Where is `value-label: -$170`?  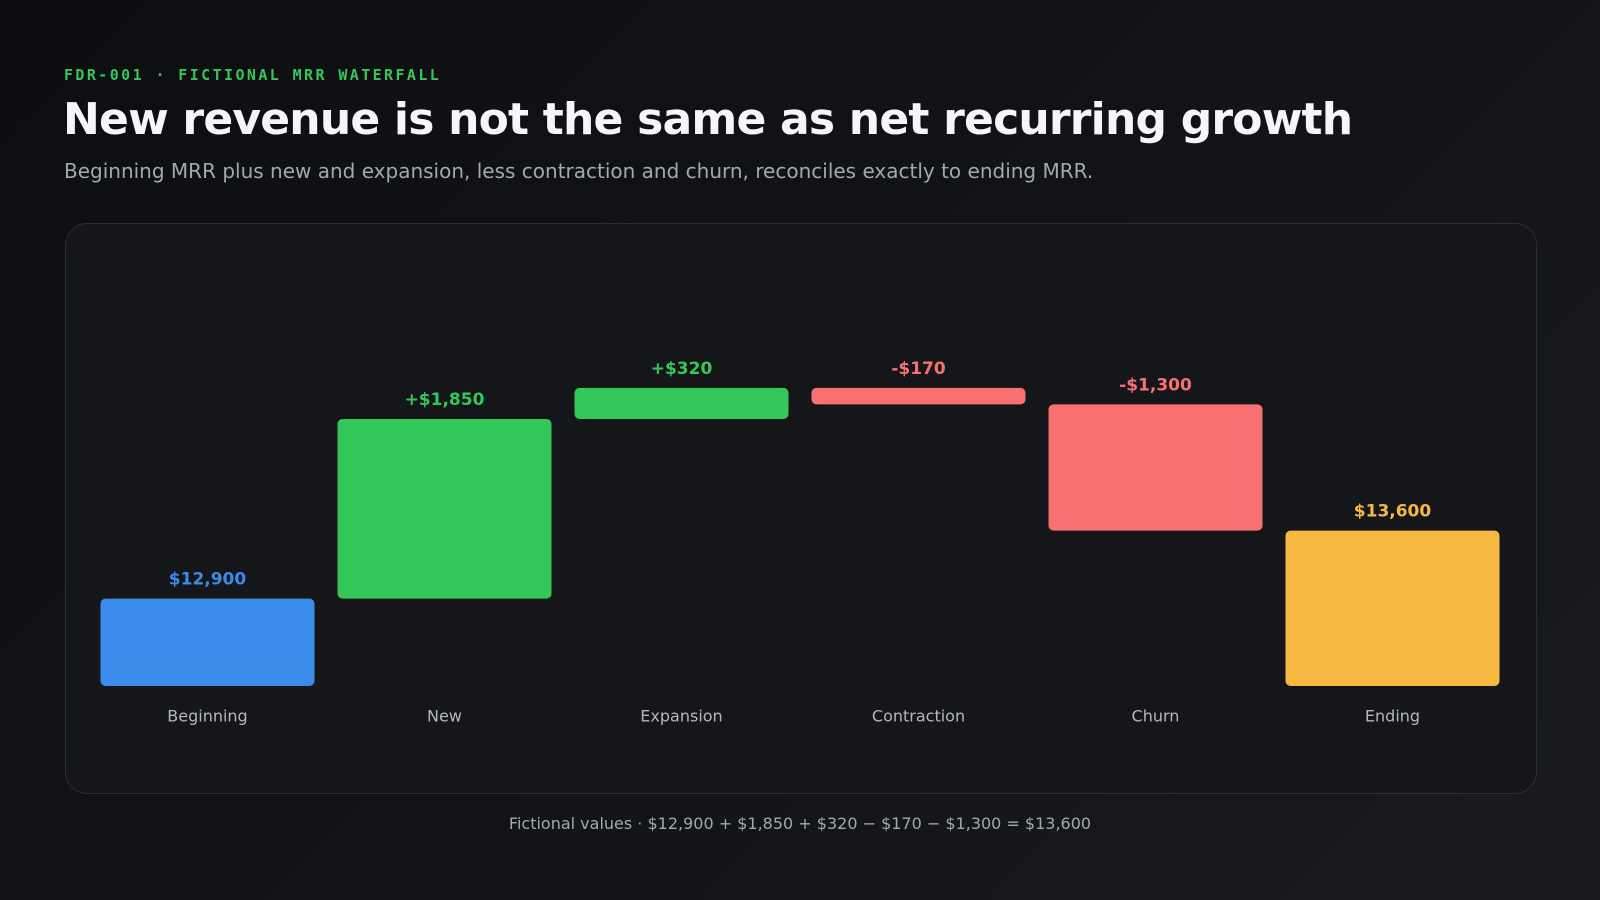
value-label: -$170 is located at coordinates (918, 369).